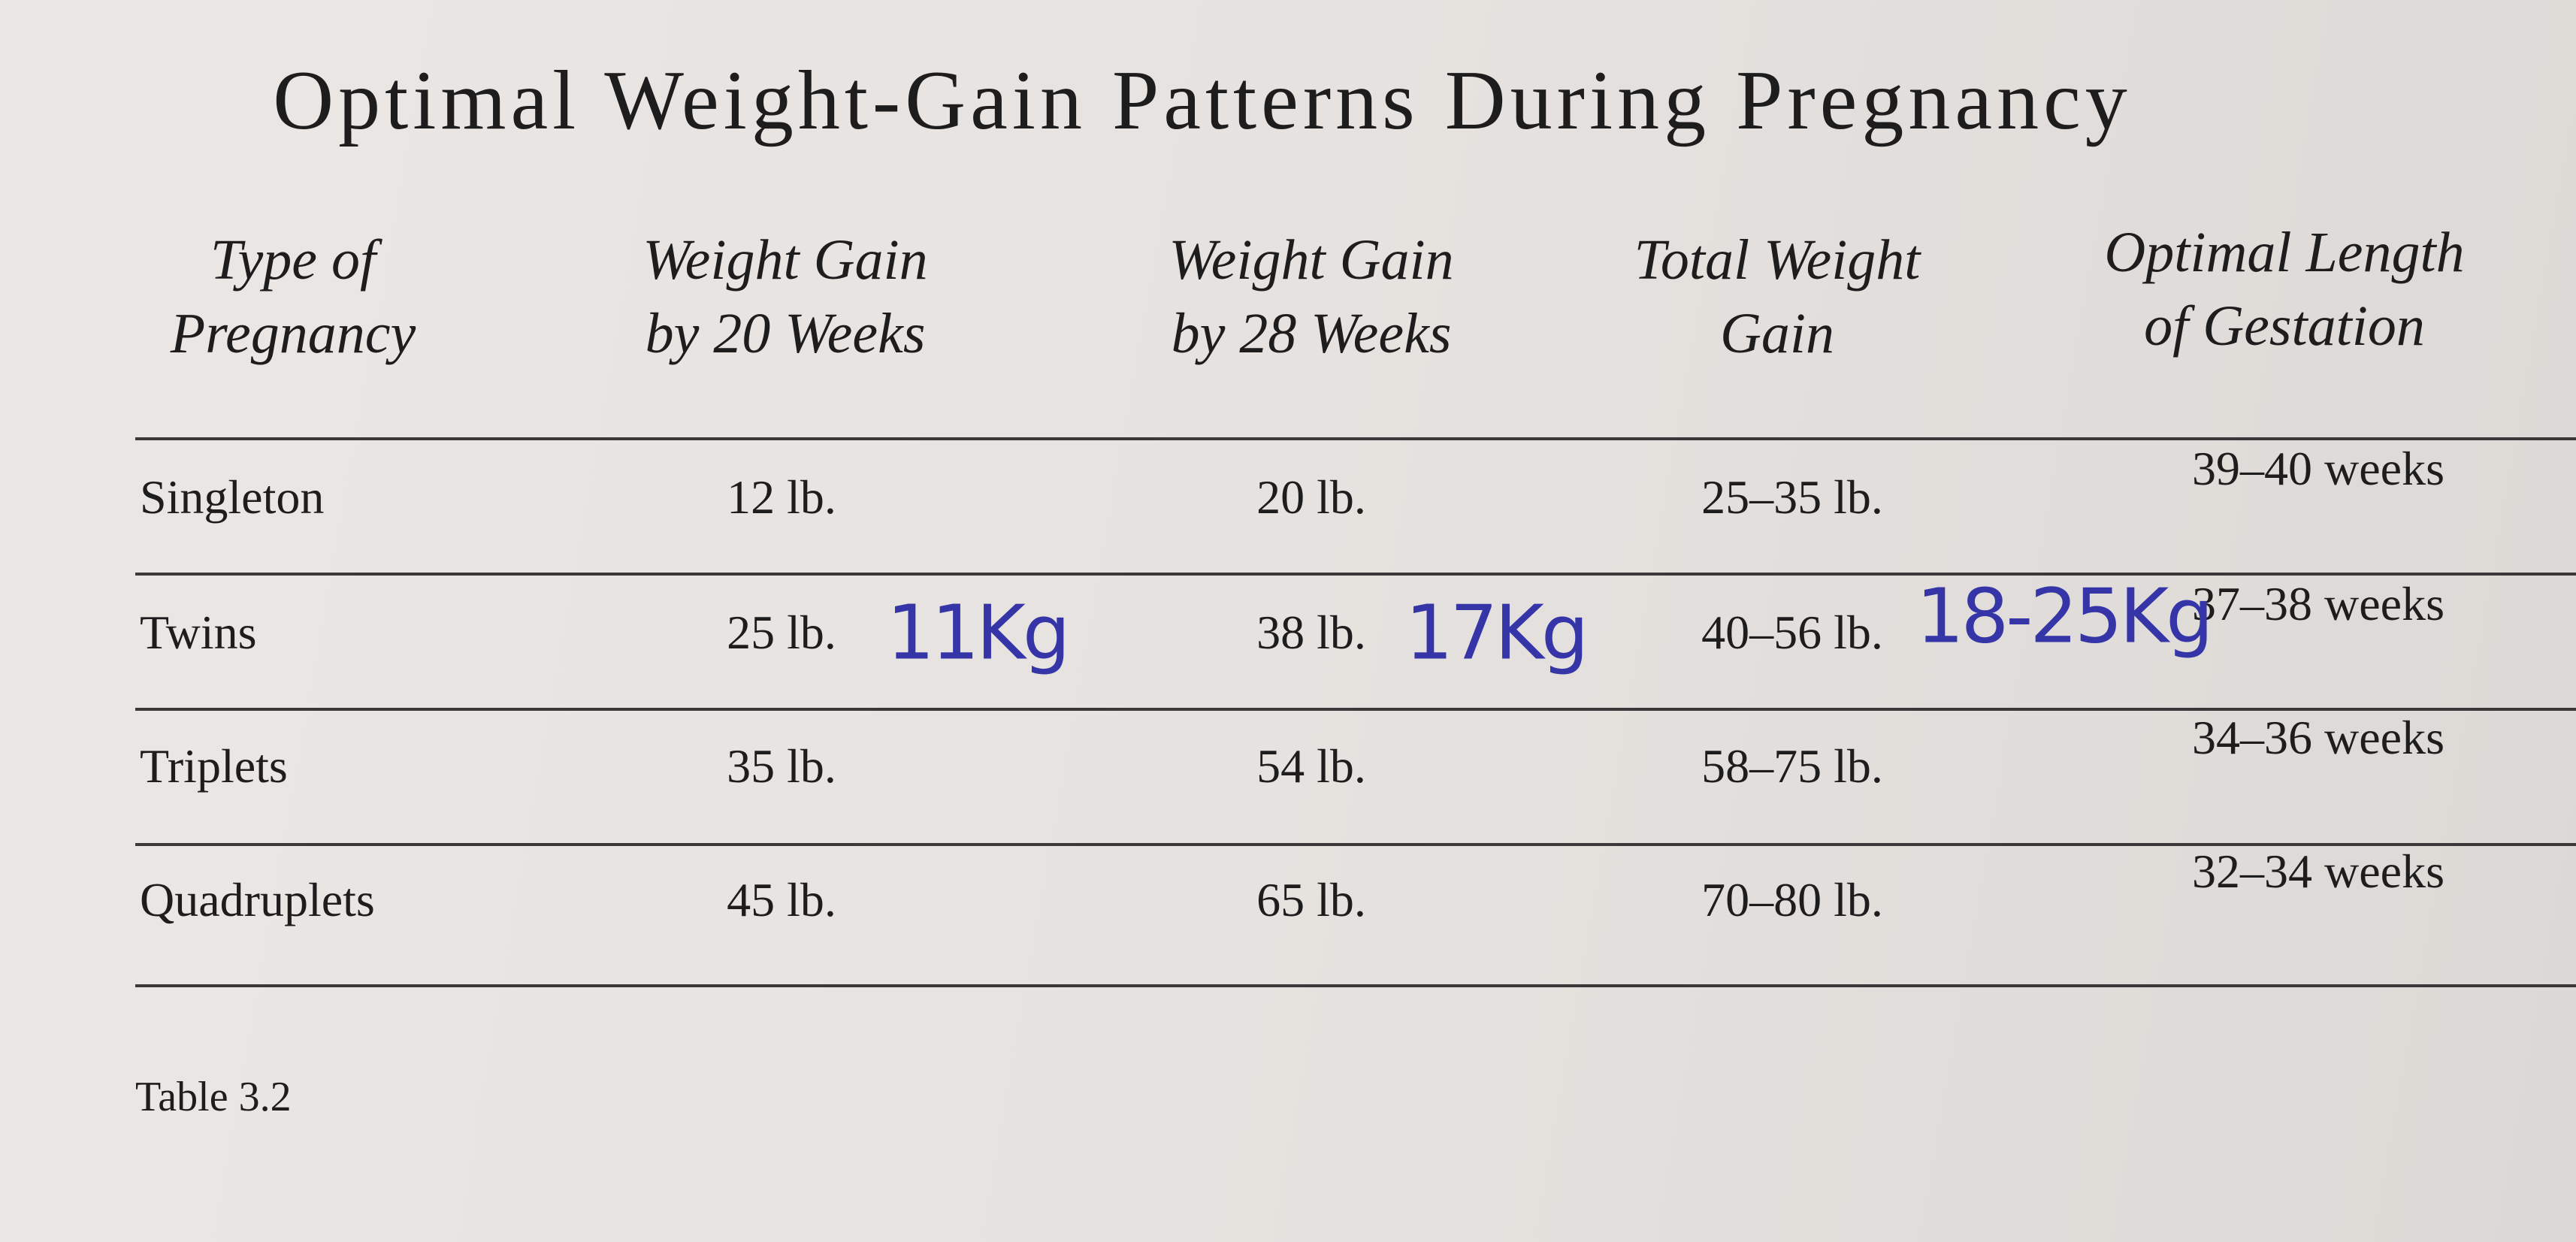 The width and height of the screenshot is (2576, 1242). I want to click on table-cell: 35 lb., so click(782, 766).